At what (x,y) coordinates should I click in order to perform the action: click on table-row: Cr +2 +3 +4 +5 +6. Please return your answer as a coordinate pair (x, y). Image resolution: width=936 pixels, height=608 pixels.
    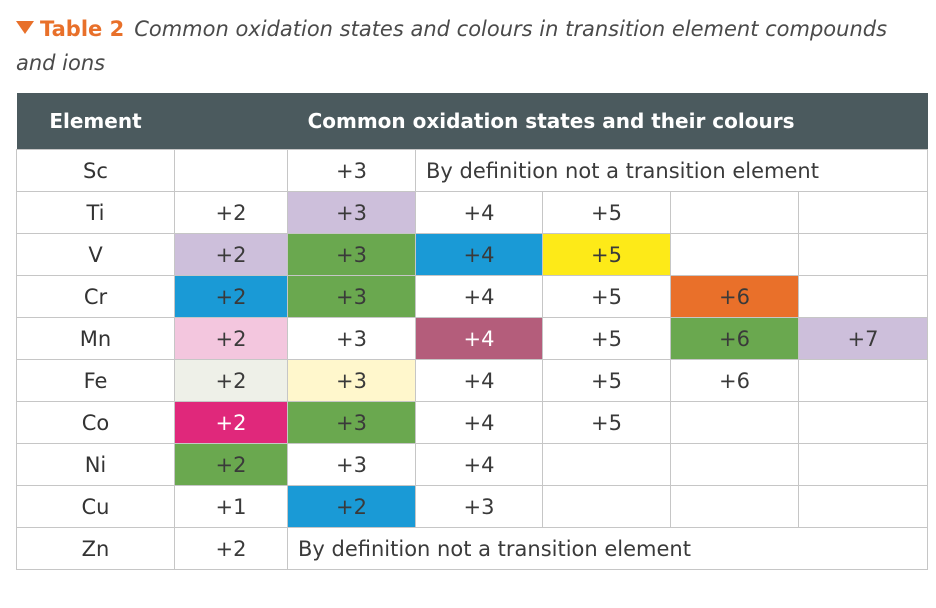
    Looking at the image, I should click on (472, 296).